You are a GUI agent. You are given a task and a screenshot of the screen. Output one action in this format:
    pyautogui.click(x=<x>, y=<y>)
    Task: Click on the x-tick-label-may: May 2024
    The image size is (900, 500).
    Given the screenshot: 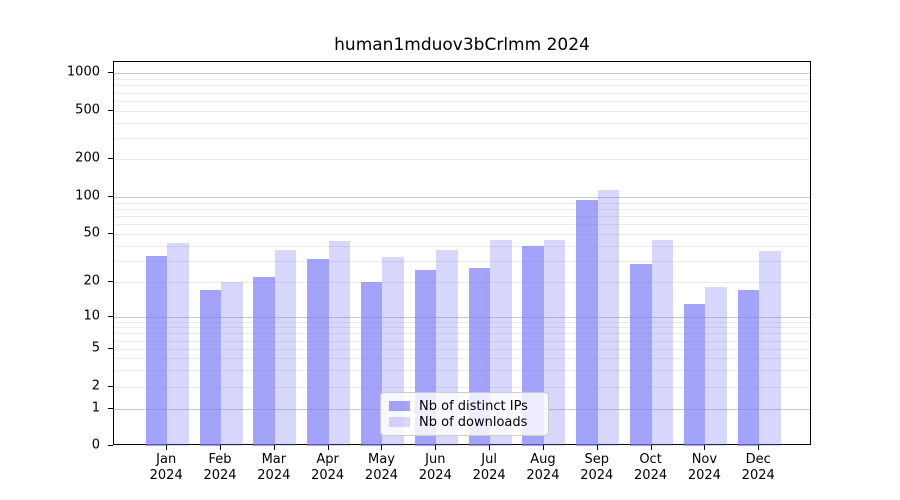 What is the action you would take?
    pyautogui.click(x=381, y=468)
    